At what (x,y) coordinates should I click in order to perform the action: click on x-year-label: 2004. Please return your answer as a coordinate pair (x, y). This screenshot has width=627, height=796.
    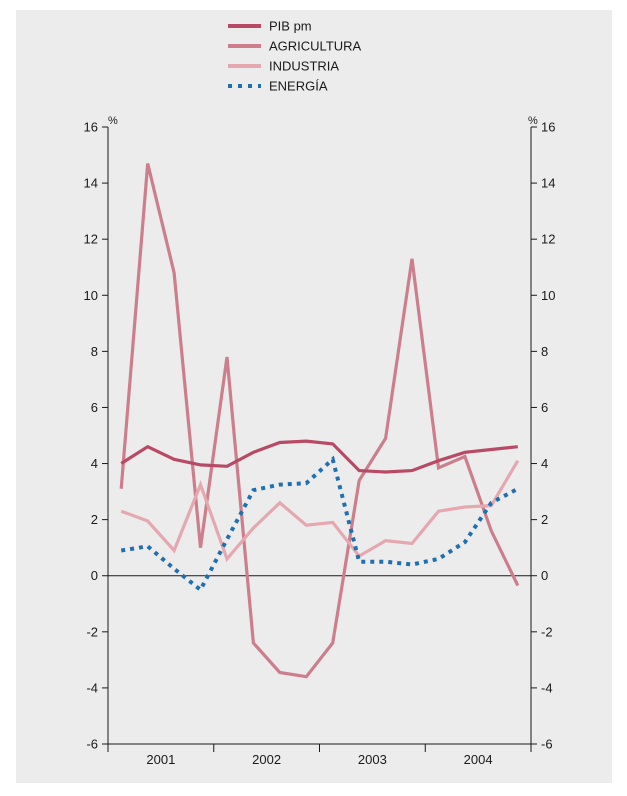
    Looking at the image, I should click on (478, 759).